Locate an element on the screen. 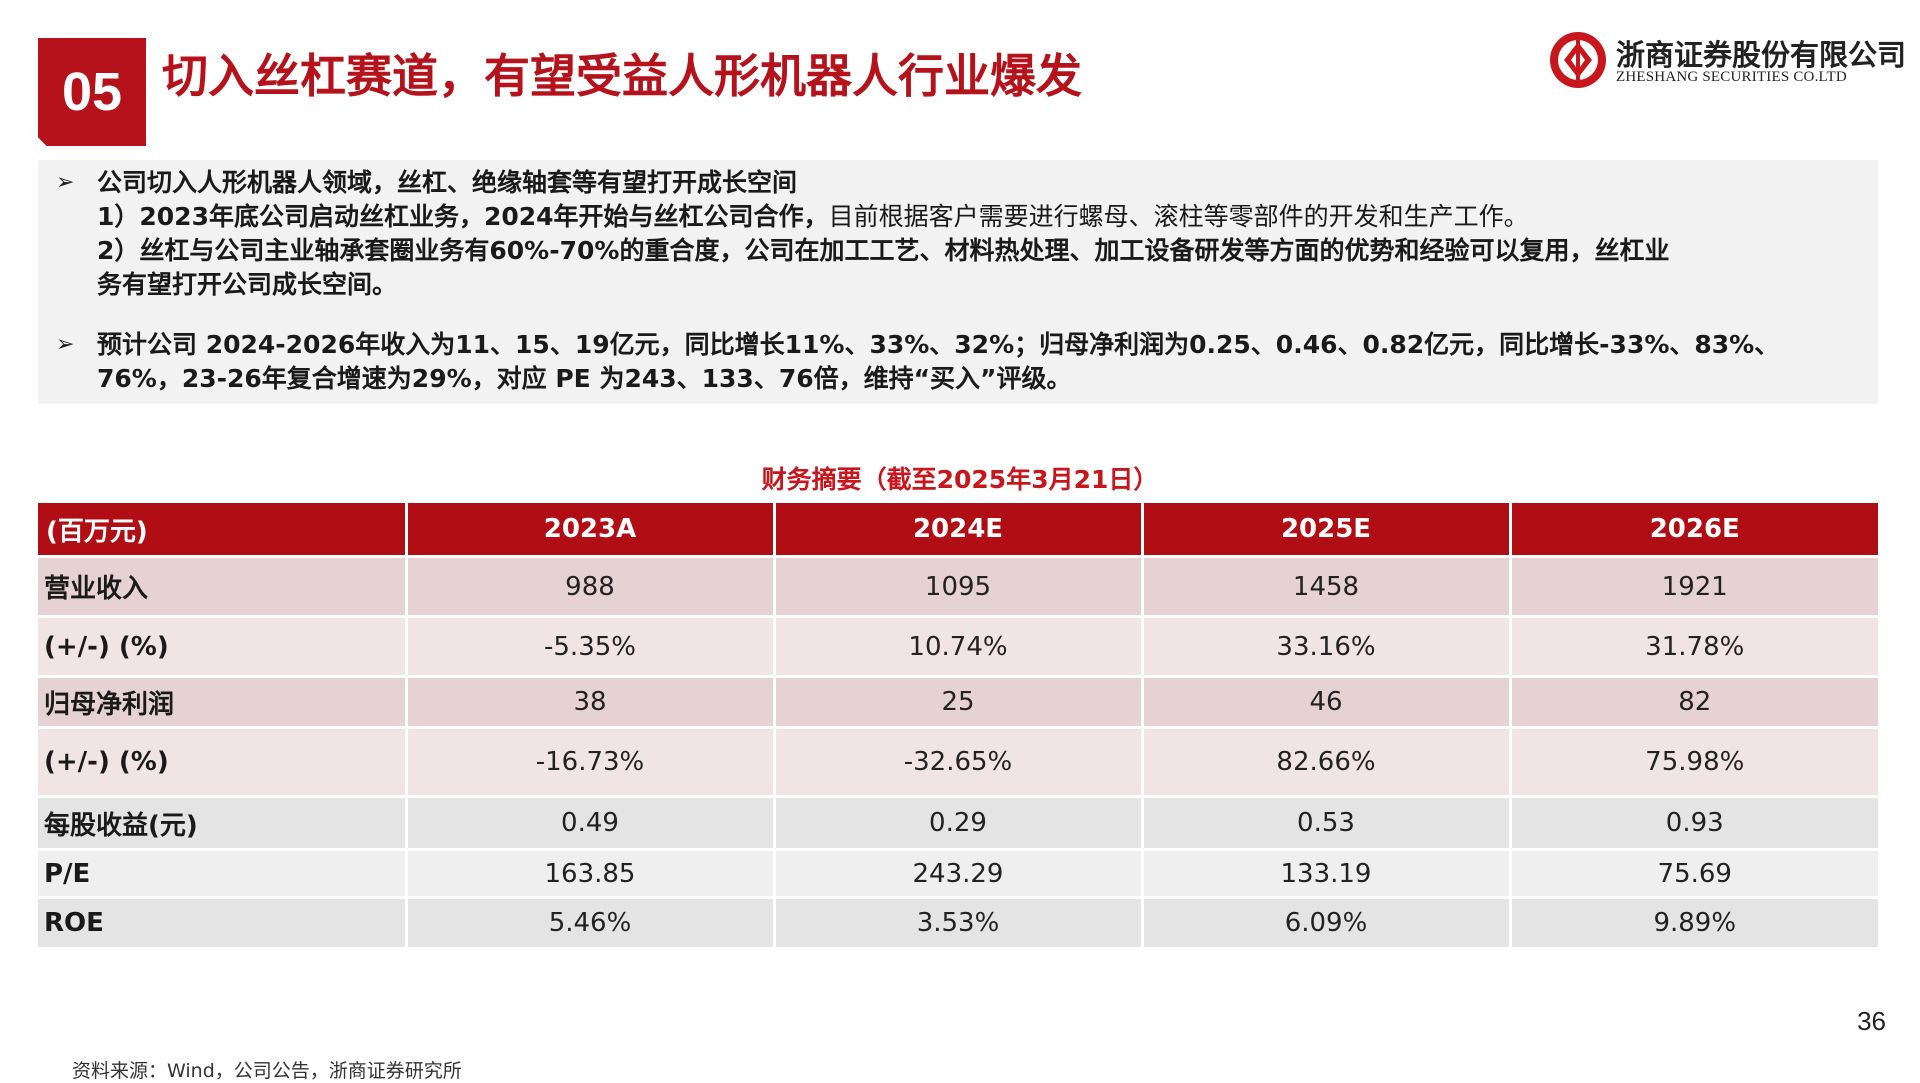 The height and width of the screenshot is (1083, 1920). table-row: 营业收入 988 1095 1458 1921 is located at coordinates (958, 587).